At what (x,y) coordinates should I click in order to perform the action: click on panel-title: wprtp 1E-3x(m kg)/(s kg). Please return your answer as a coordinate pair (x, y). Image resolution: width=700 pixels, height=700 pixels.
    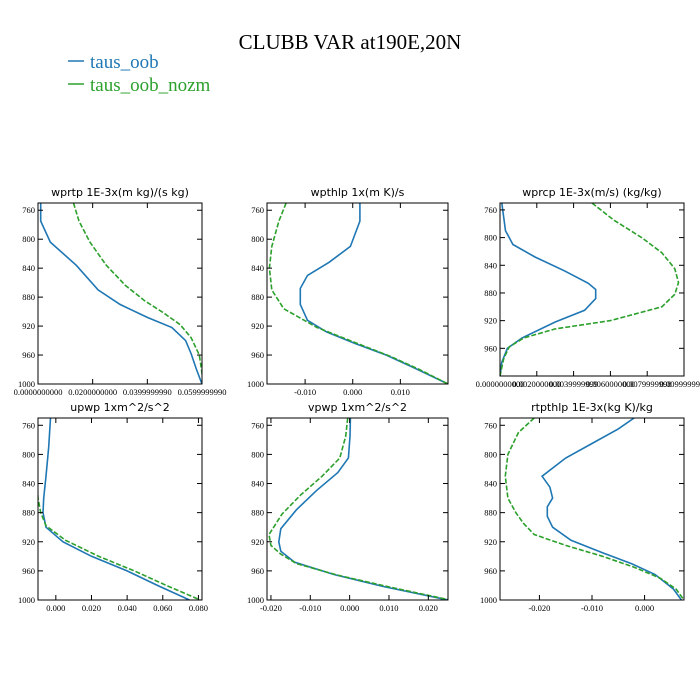
    Looking at the image, I should click on (120, 192).